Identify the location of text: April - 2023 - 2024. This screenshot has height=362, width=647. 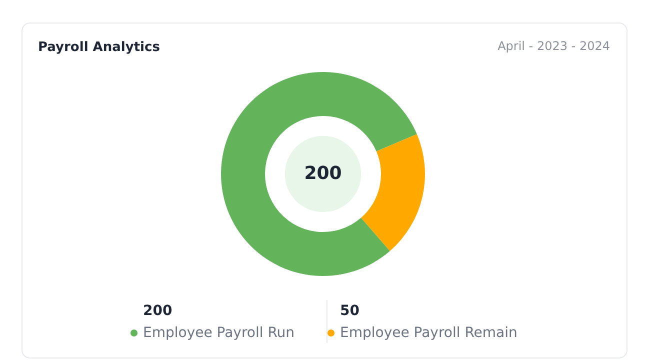
(554, 46).